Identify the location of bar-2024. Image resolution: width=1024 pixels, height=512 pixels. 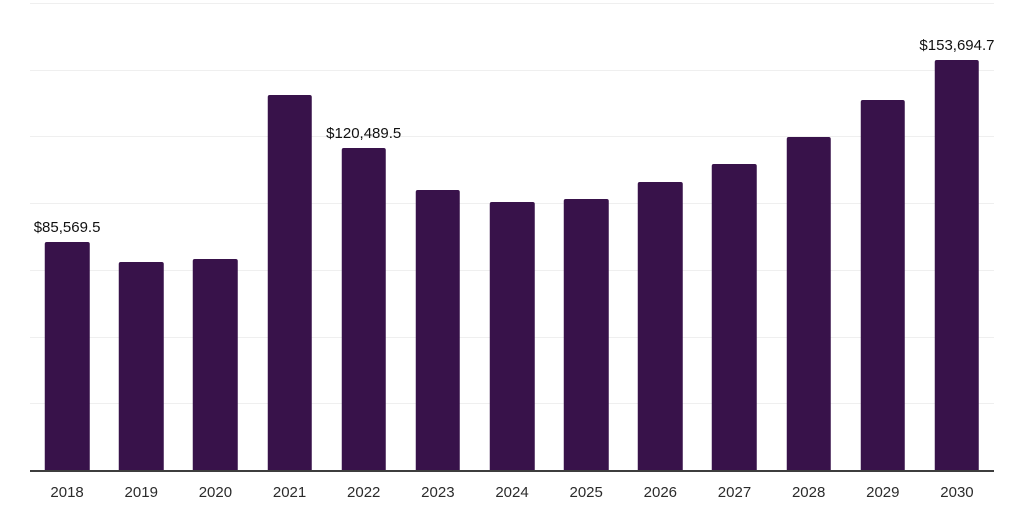
(512, 336).